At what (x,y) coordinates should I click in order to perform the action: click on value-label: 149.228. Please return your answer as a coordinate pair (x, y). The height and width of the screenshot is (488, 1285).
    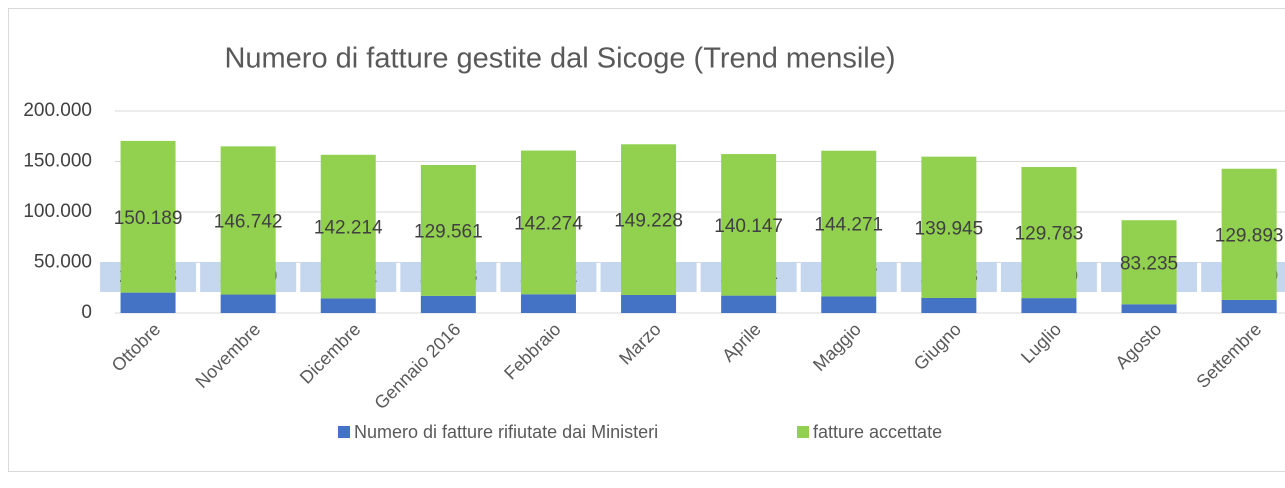
    Looking at the image, I should click on (648, 221).